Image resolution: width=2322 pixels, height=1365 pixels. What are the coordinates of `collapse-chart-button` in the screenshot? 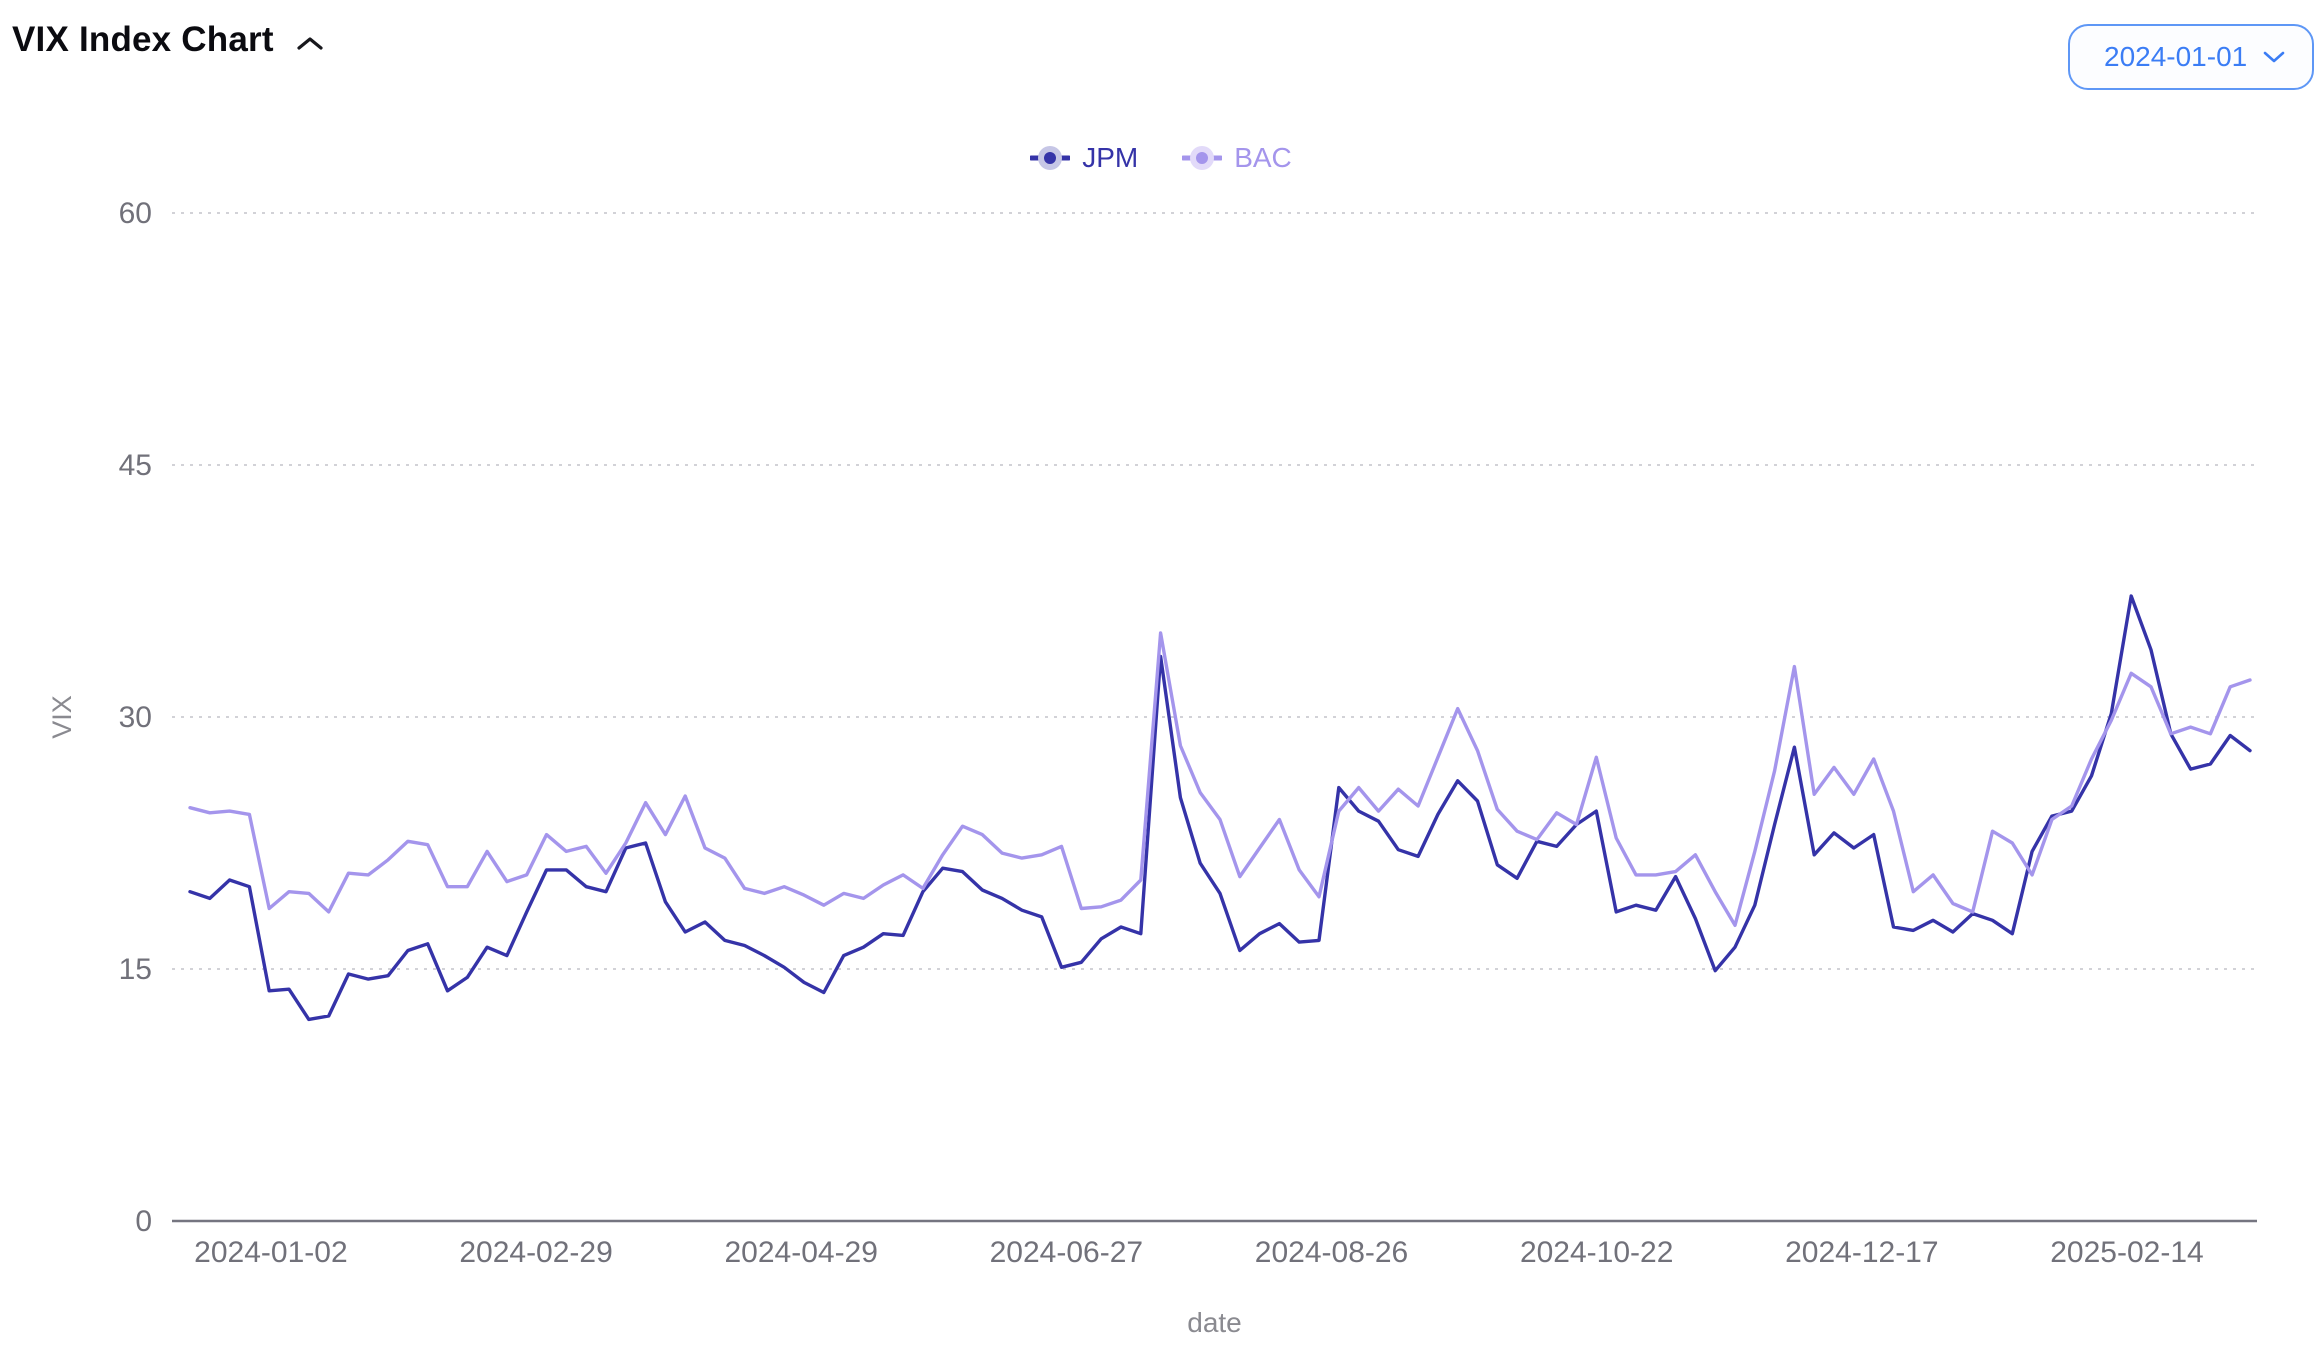 It's located at (310, 45).